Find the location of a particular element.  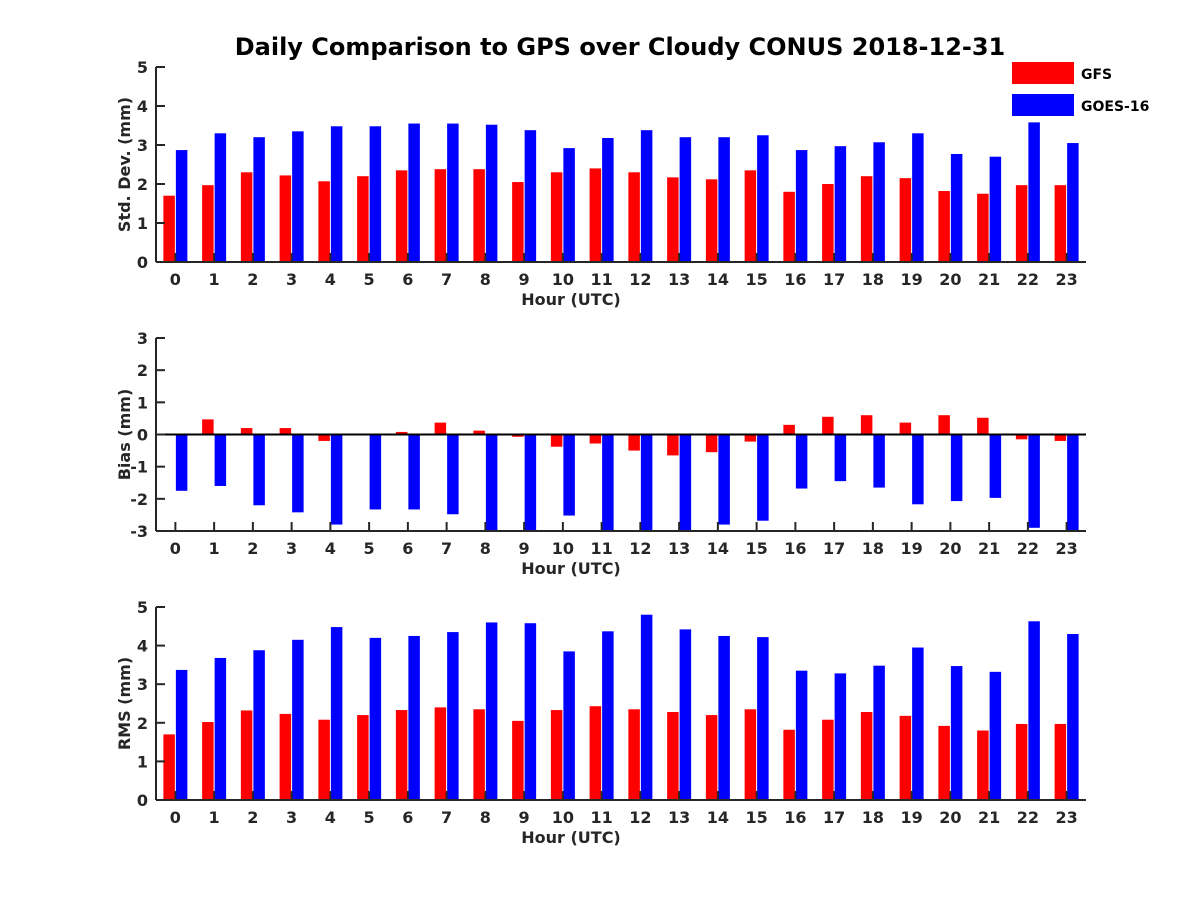

y-tick-label: 1 is located at coordinates (142, 223).